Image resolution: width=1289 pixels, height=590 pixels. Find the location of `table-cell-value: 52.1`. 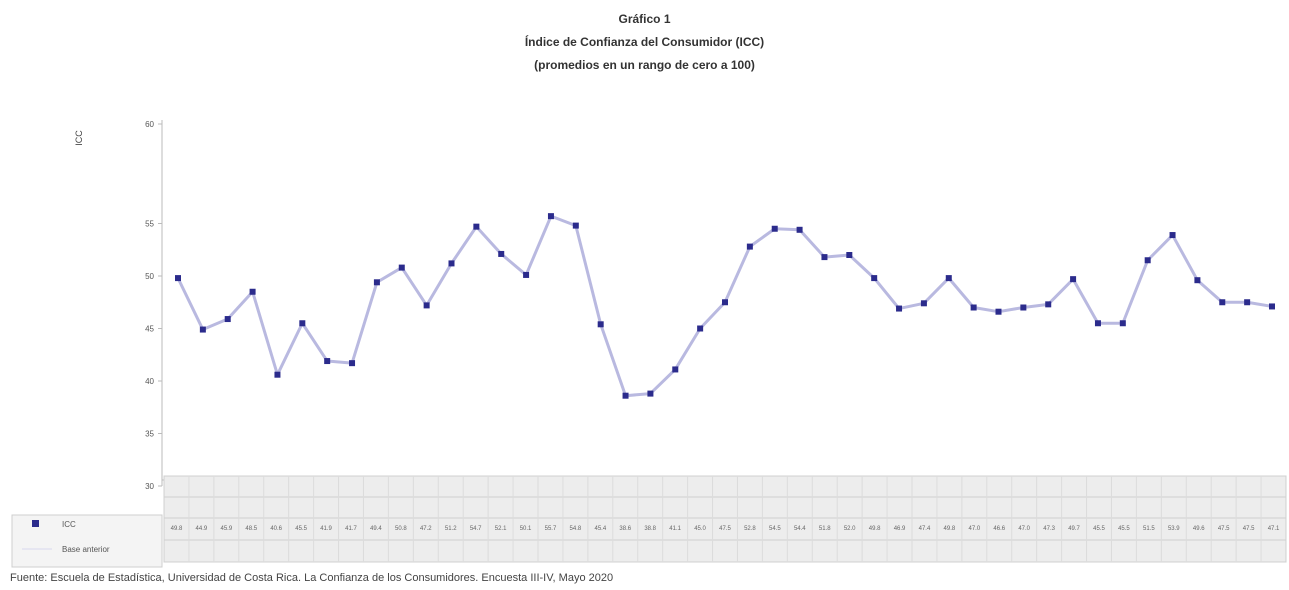

table-cell-value: 52.1 is located at coordinates (501, 529).